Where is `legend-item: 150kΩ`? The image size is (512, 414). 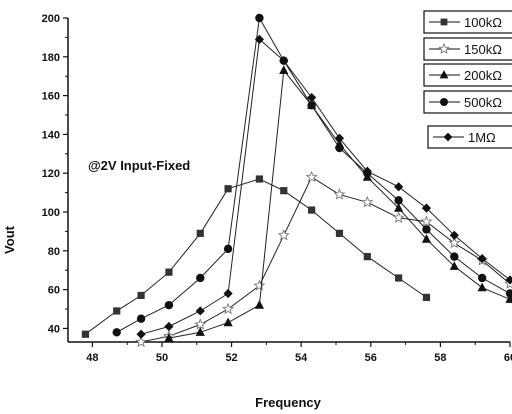 legend-item: 150kΩ is located at coordinates (467, 49).